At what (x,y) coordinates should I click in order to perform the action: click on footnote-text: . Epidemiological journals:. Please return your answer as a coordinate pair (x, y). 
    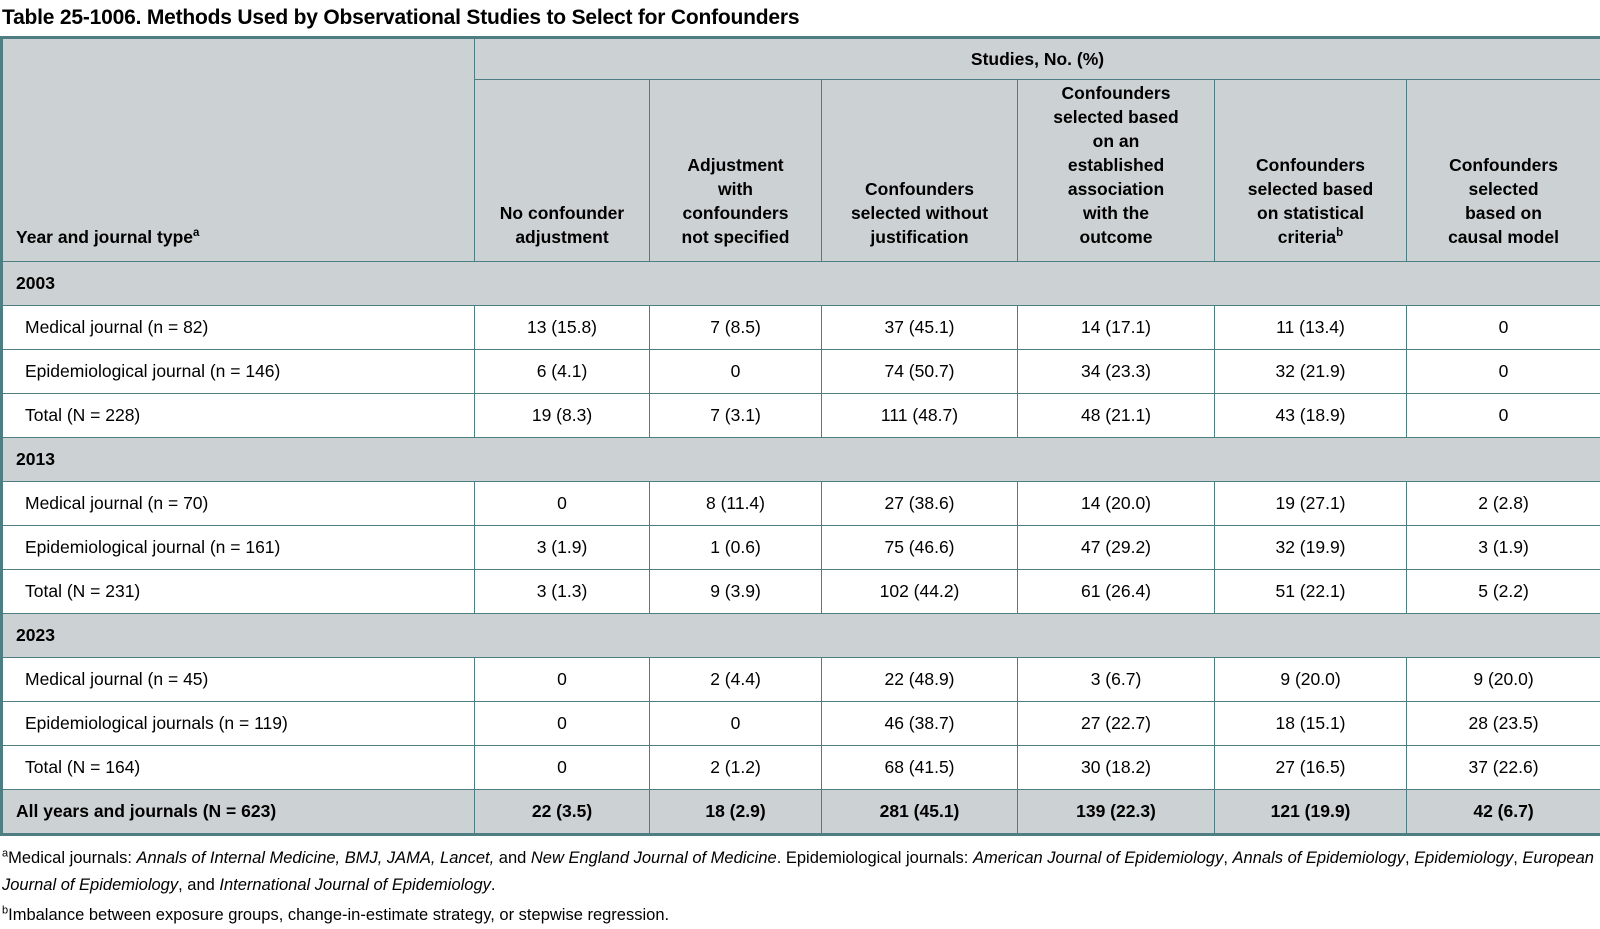
    Looking at the image, I should click on (875, 858).